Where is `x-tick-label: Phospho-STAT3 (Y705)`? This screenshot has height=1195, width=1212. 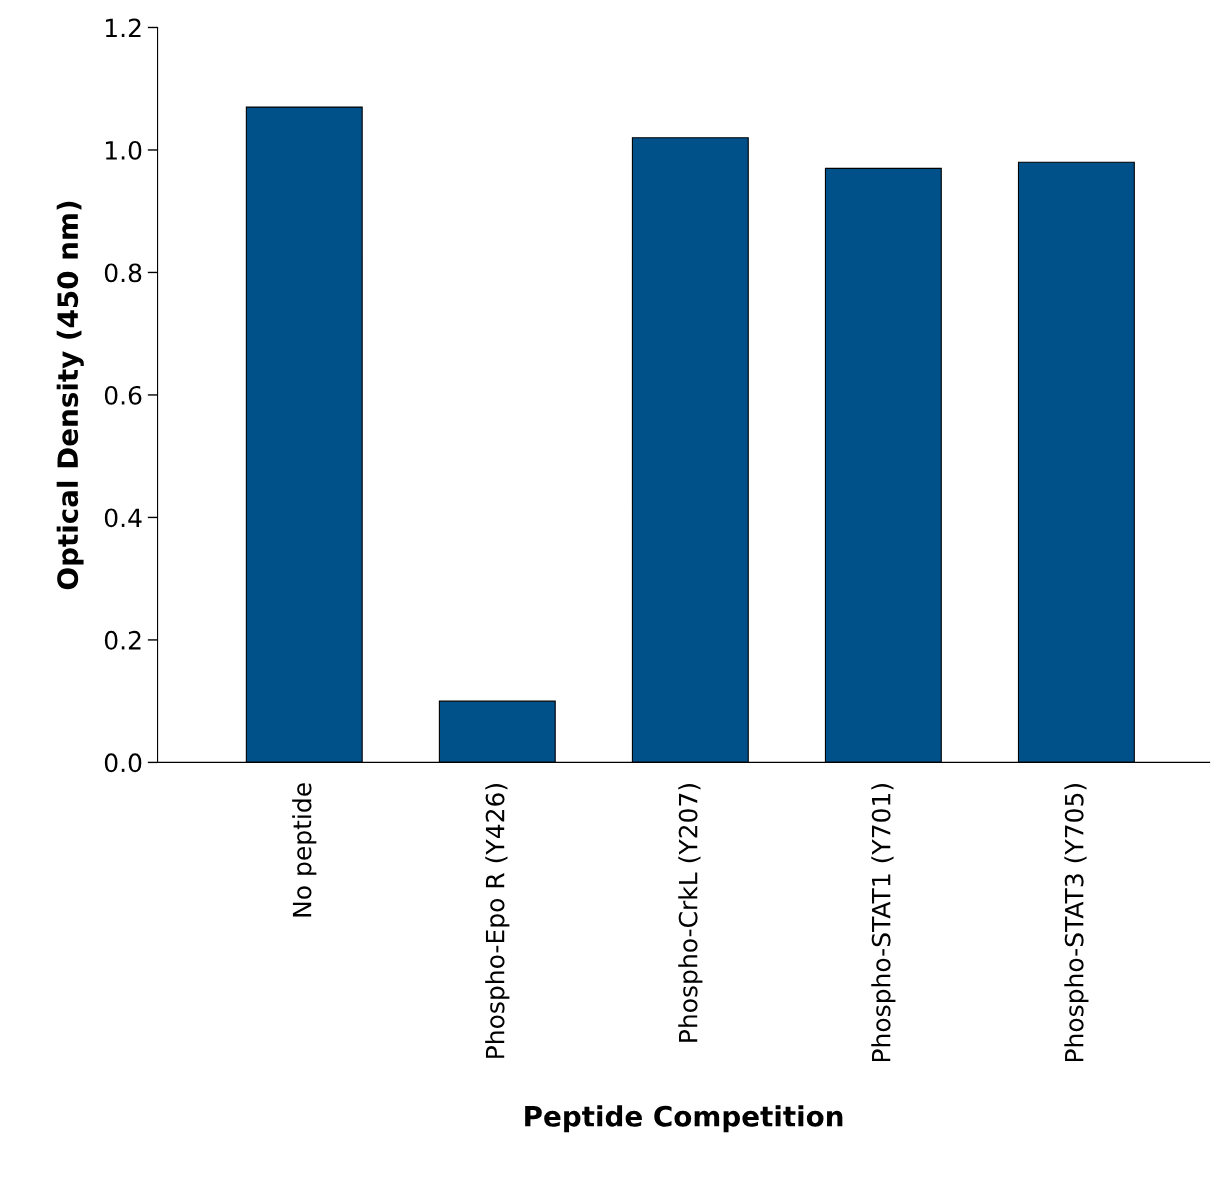
x-tick-label: Phospho-STAT3 (Y705) is located at coordinates (1076, 923).